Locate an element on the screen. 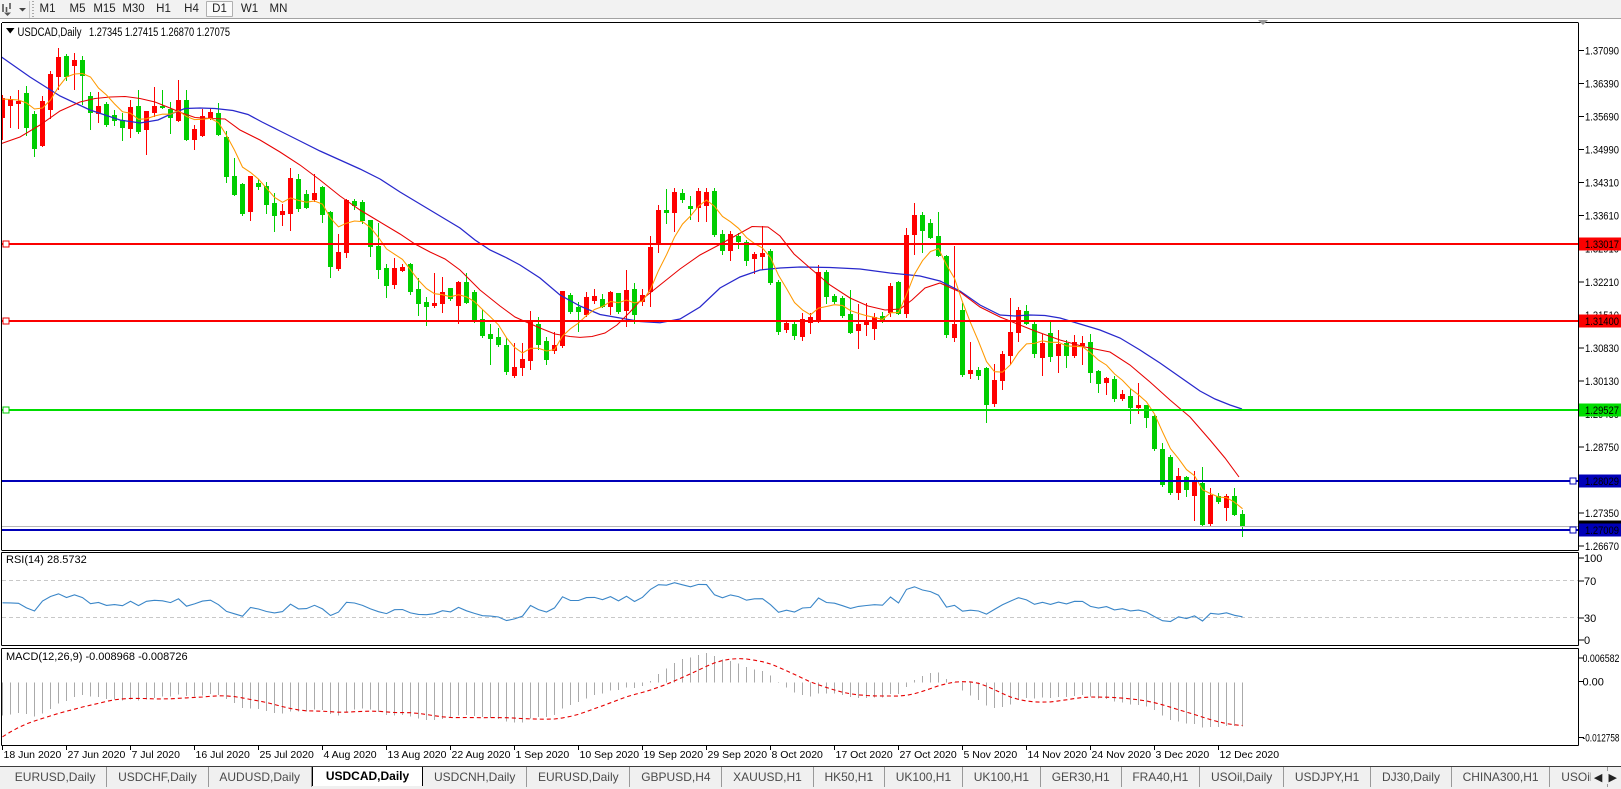 This screenshot has width=1621, height=789. svg-text: 1.35690 is located at coordinates (1602, 118).